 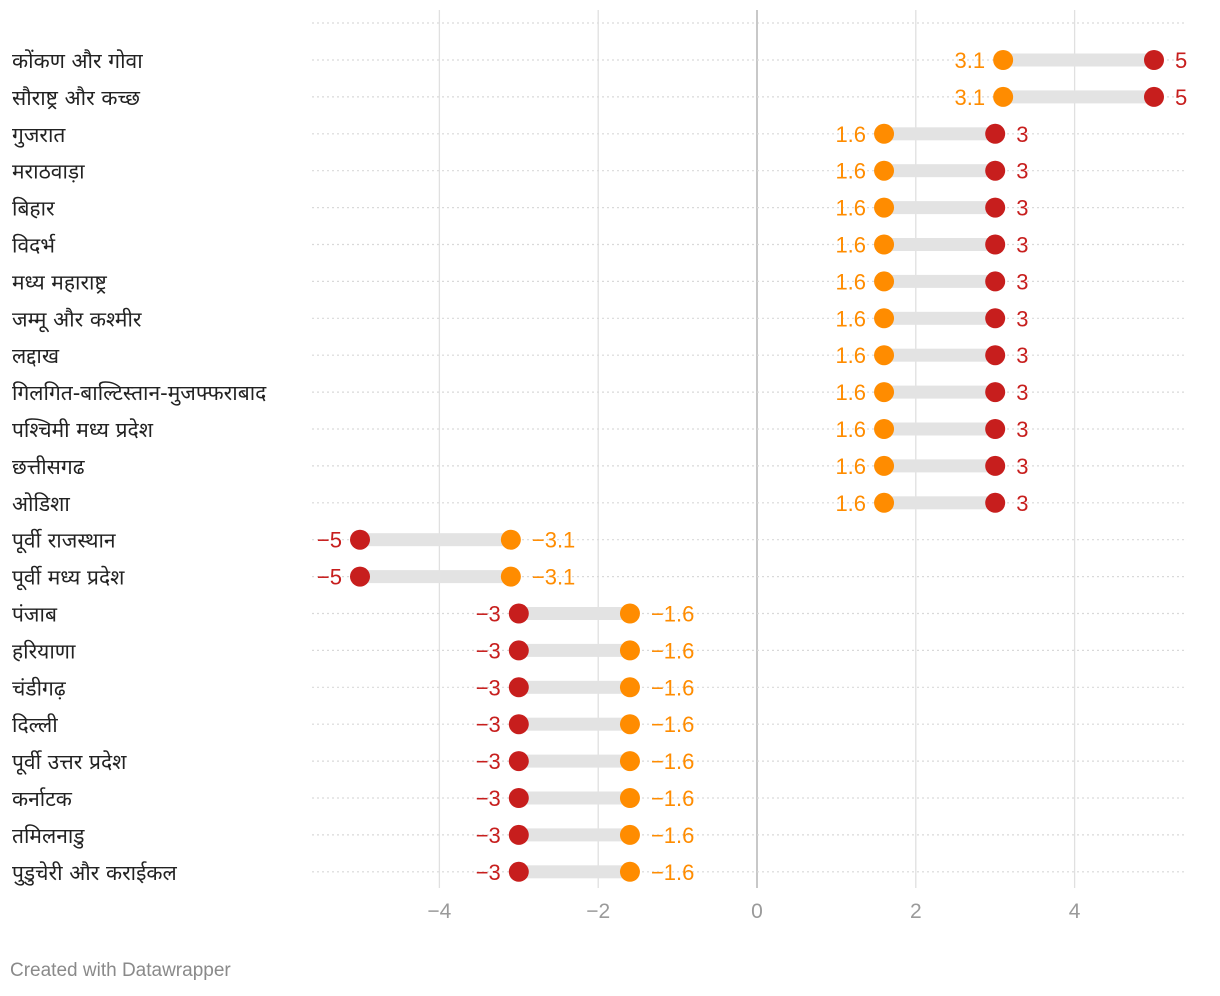 What do you see at coordinates (95, 873) in the screenshot?
I see `row-label: पुडुचेरी और कराईकल` at bounding box center [95, 873].